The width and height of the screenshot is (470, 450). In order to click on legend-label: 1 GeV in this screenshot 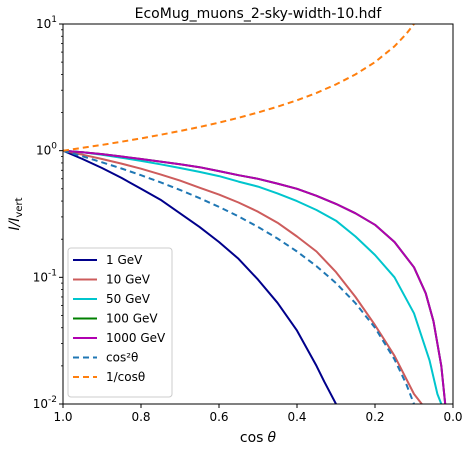, I will do `click(124, 260)`.